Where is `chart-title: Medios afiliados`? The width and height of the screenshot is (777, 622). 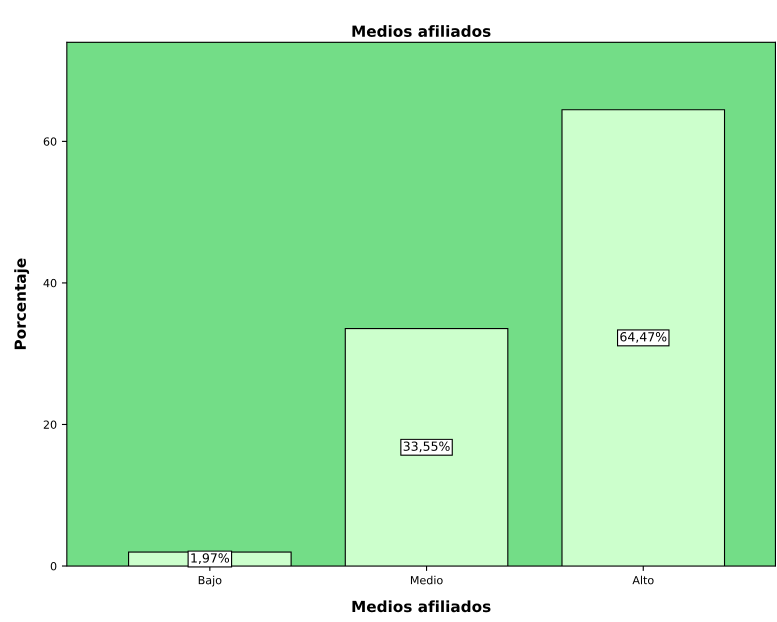
chart-title: Medios afiliados is located at coordinates (421, 31).